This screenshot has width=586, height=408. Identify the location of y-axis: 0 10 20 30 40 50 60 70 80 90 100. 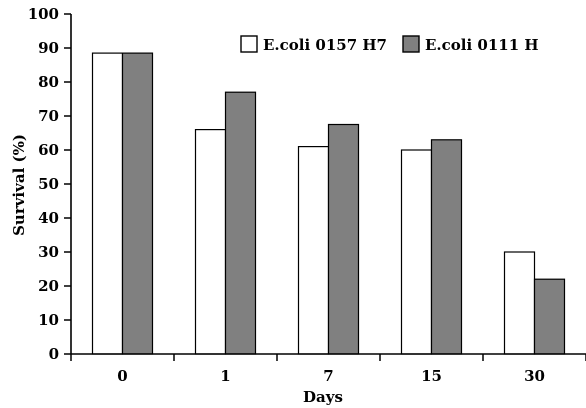
(50, 184).